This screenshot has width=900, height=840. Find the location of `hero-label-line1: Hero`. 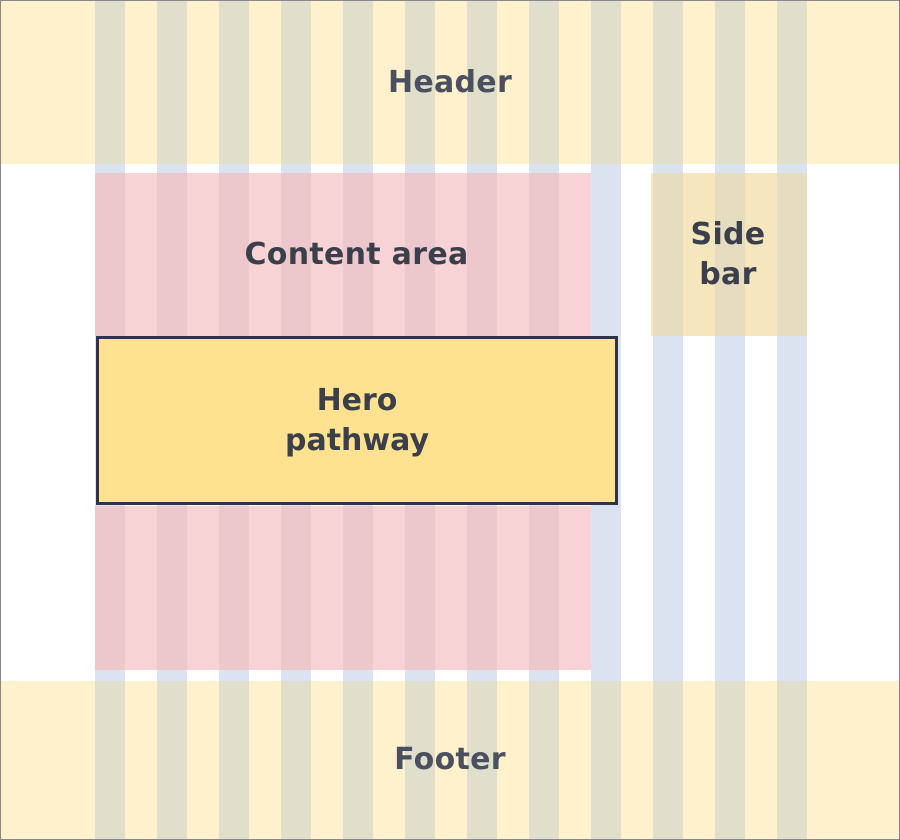

hero-label-line1: Hero is located at coordinates (357, 400).